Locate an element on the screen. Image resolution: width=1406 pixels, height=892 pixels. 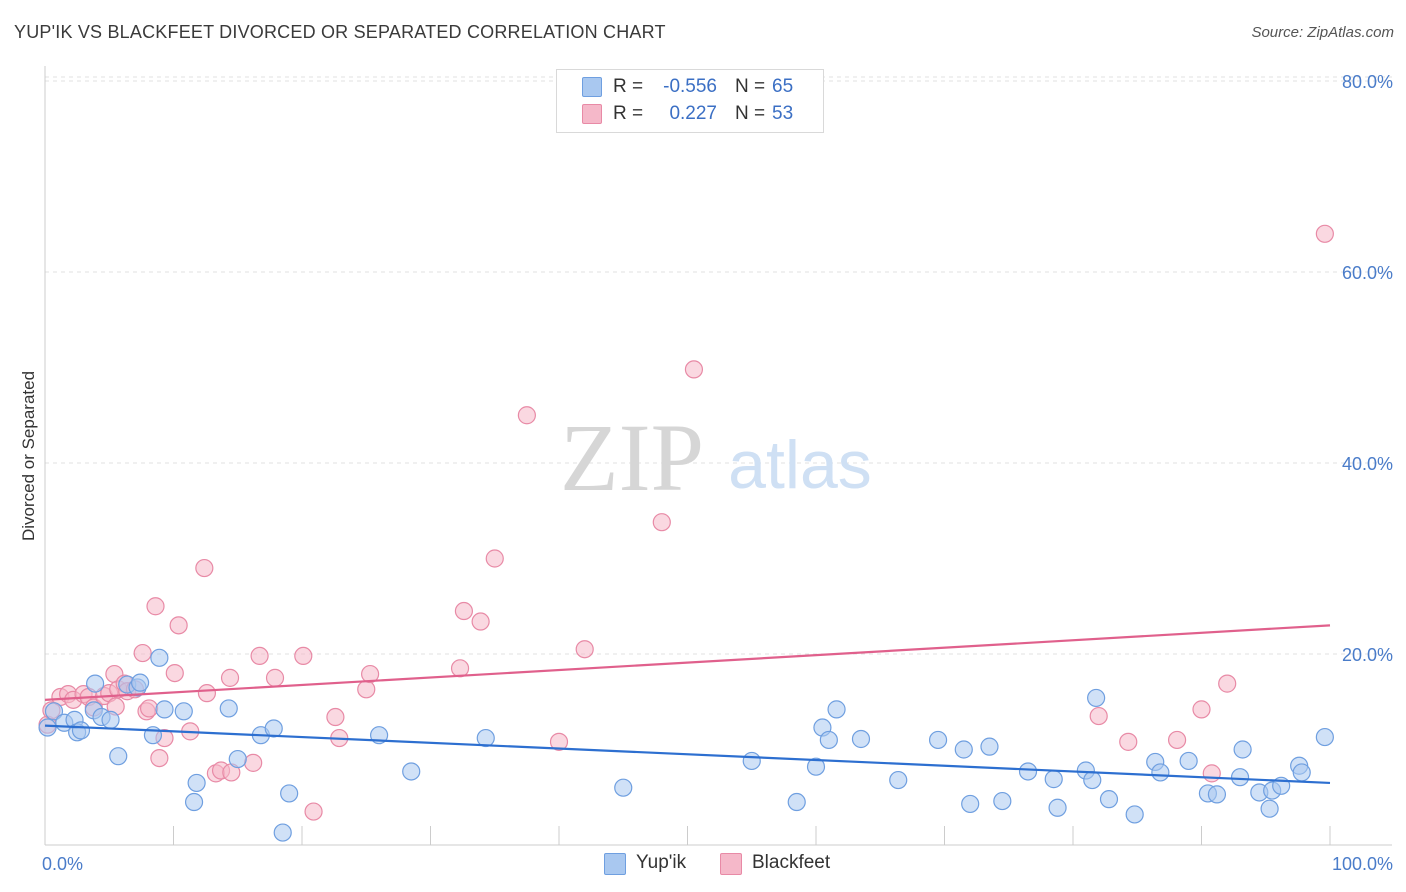
y-tick-label: 20.0% is located at coordinates (1367, 655).